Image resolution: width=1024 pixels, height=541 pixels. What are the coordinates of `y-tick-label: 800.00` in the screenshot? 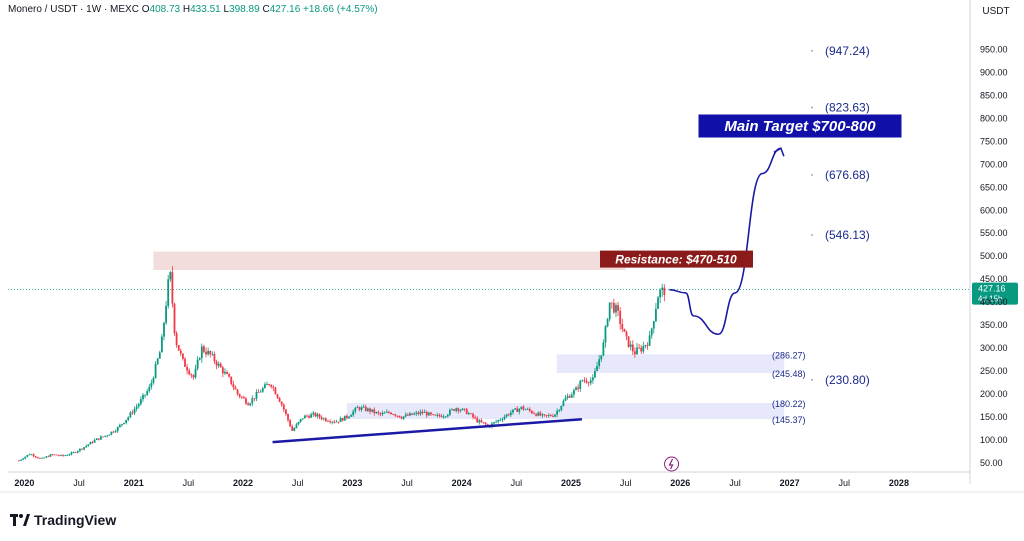 It's located at (994, 118).